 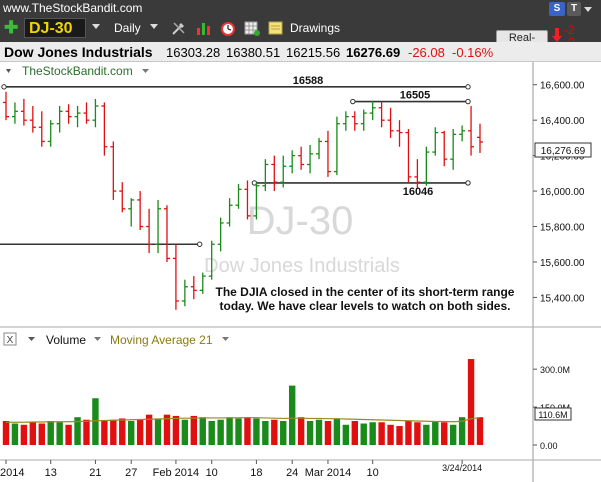 What do you see at coordinates (418, 192) in the screenshot?
I see `level-label: 16046` at bounding box center [418, 192].